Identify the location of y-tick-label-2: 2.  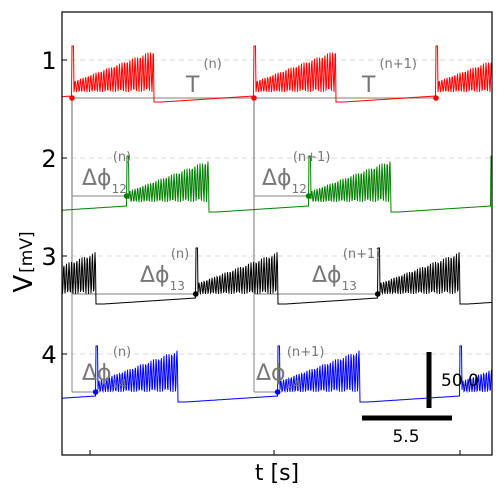
(48, 159).